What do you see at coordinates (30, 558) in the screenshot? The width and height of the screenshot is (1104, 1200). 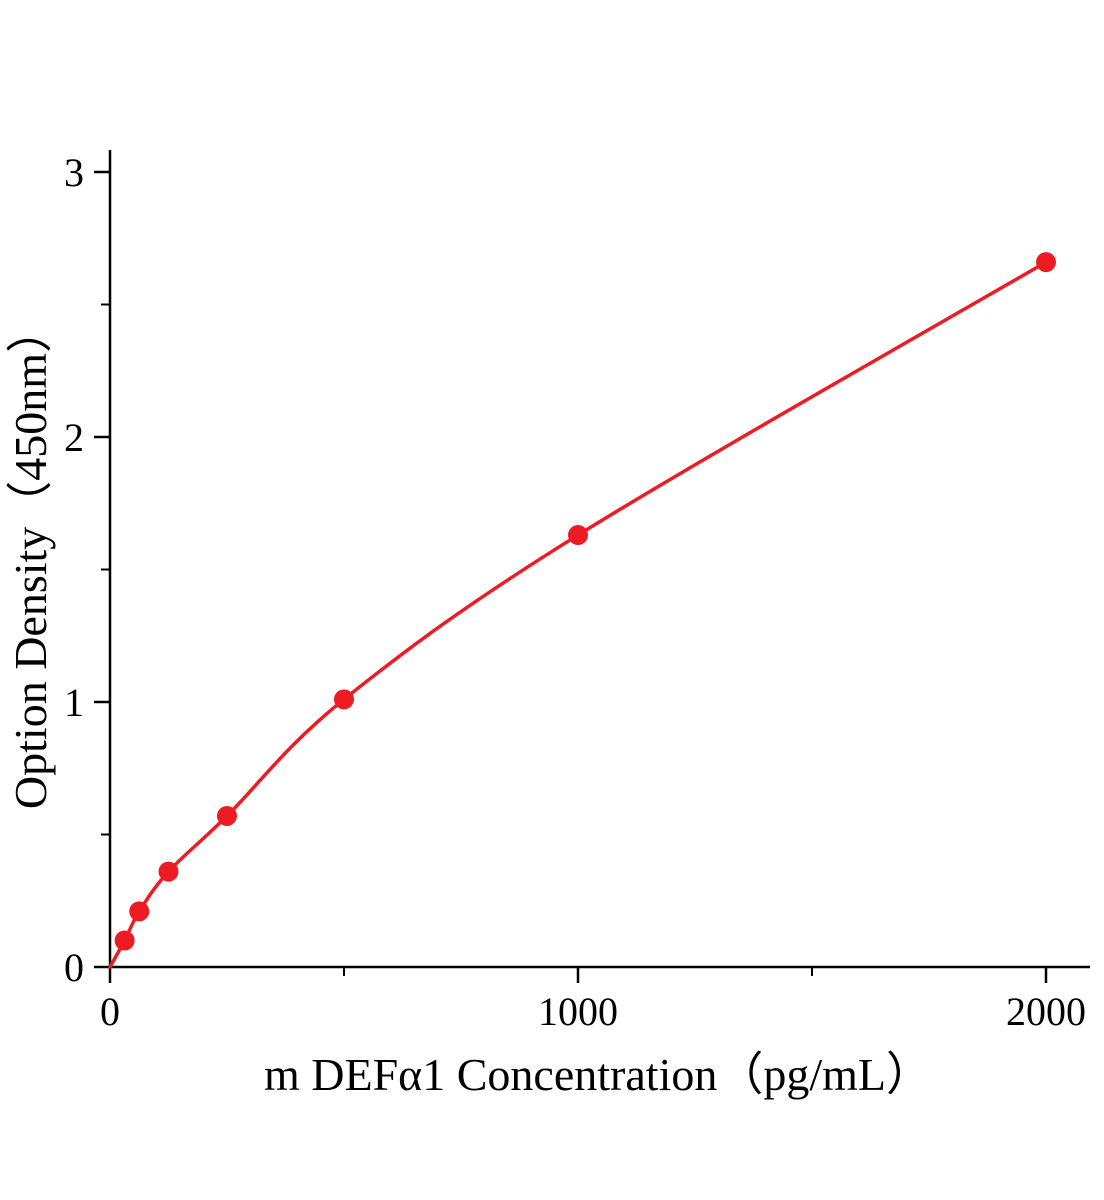 I see `y-axis-label: Option Density（450nm）` at bounding box center [30, 558].